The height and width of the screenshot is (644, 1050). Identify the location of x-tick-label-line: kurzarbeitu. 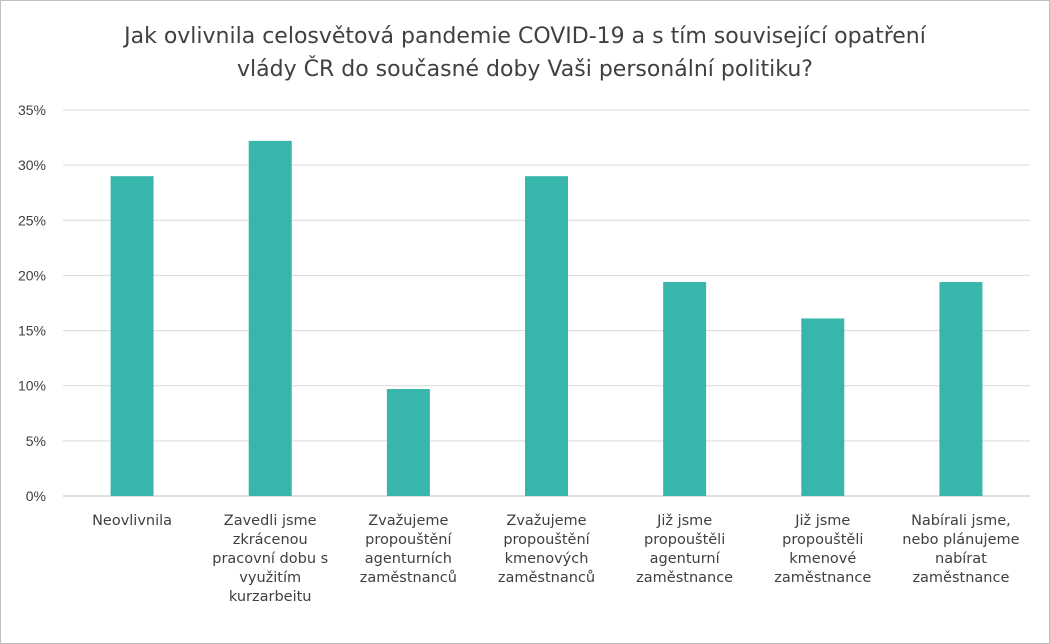
(270, 597).